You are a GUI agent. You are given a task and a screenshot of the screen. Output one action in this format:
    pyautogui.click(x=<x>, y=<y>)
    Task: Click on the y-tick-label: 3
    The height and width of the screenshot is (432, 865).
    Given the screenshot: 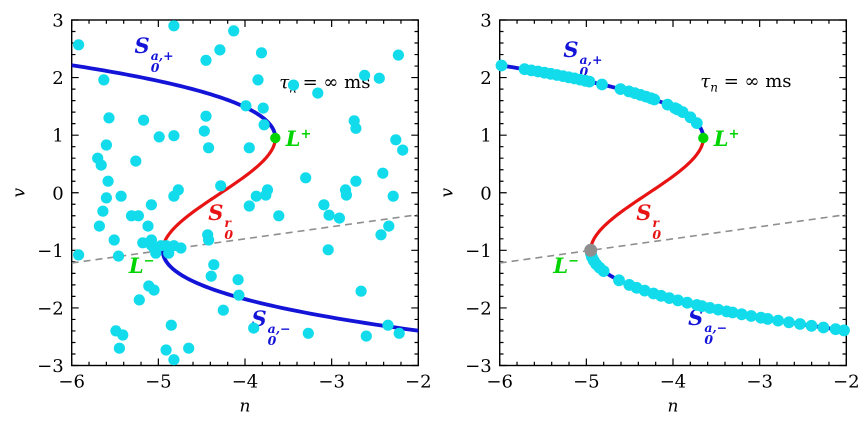 What is the action you would take?
    pyautogui.click(x=57, y=21)
    